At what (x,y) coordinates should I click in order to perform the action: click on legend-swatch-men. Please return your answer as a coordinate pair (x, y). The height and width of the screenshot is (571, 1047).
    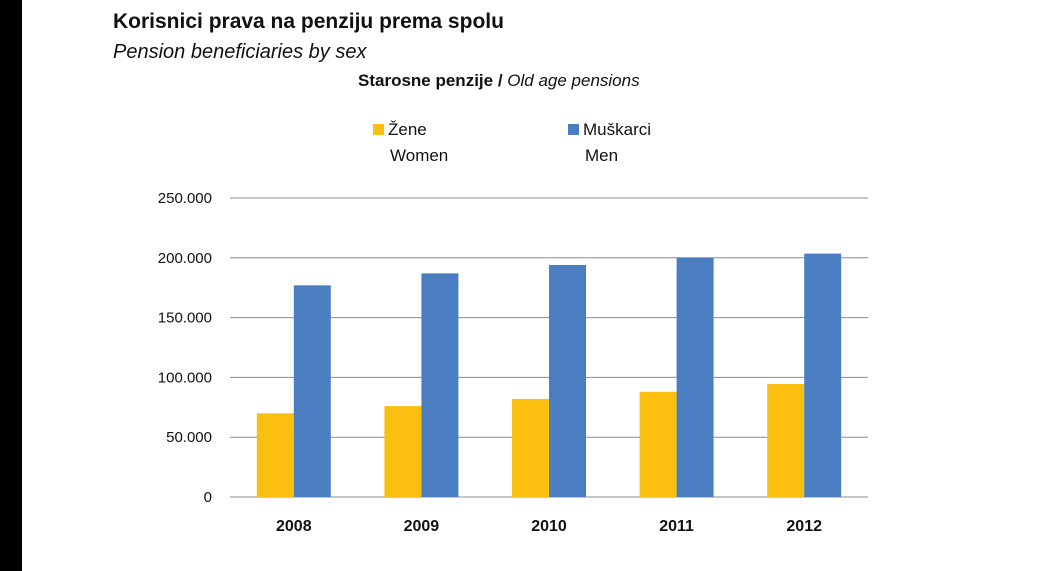
    Looking at the image, I should click on (573, 129).